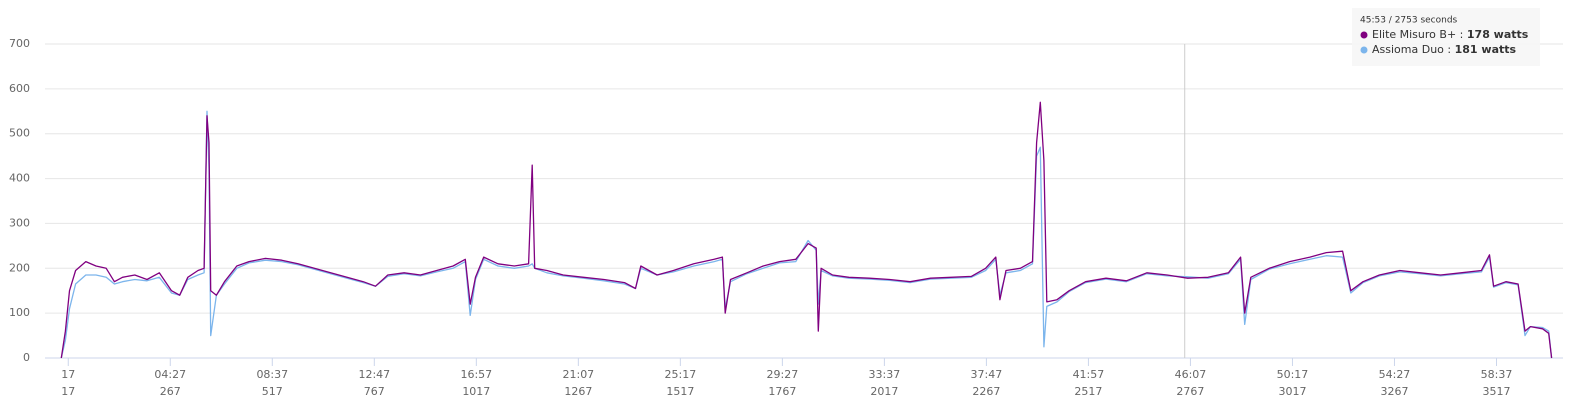 The width and height of the screenshot is (1588, 410). I want to click on y-tick-label: 300, so click(19, 222).